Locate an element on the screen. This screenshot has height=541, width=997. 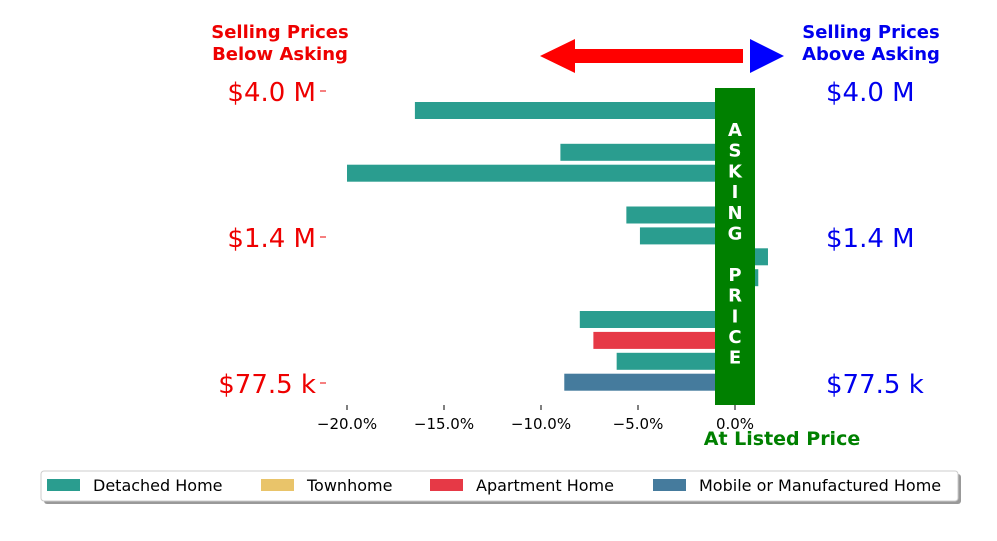
listed-price-label: At Listed Price is located at coordinates (782, 439).